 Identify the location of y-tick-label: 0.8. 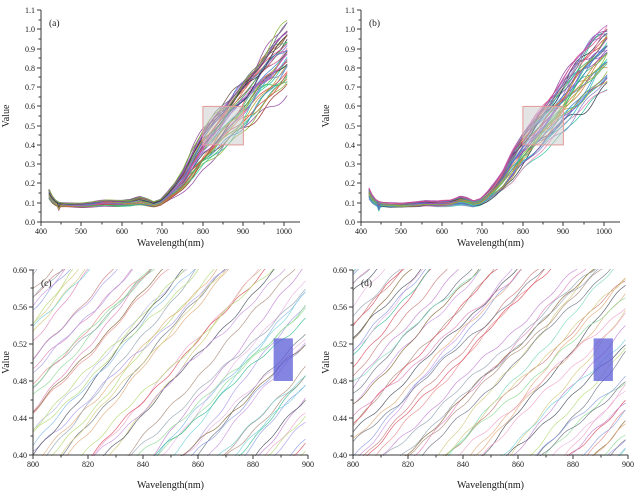
(30, 68).